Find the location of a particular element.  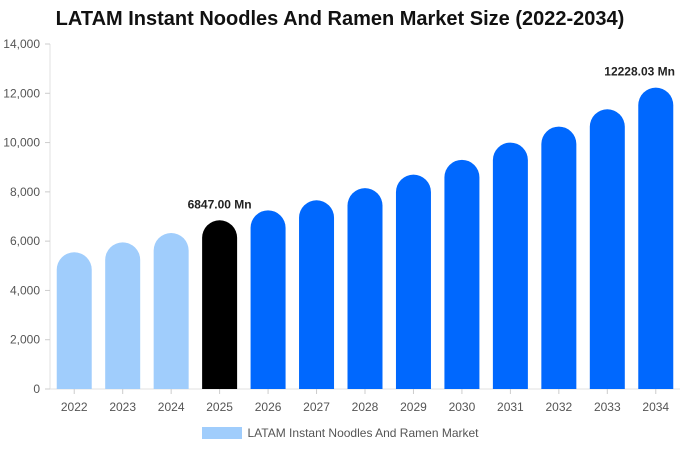

bar-2031 is located at coordinates (510, 265).